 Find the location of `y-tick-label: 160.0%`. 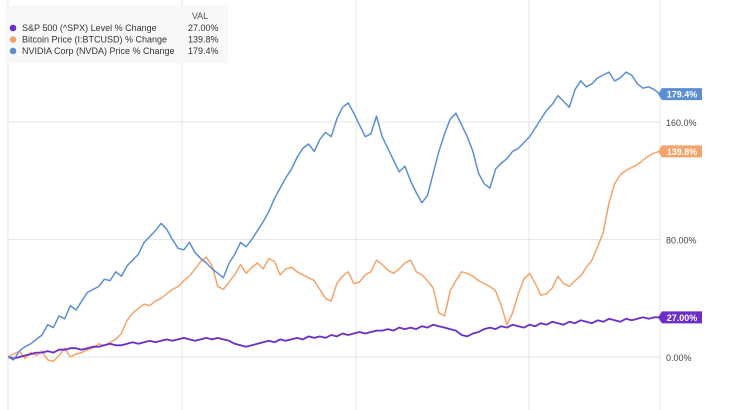

y-tick-label: 160.0% is located at coordinates (681, 123).